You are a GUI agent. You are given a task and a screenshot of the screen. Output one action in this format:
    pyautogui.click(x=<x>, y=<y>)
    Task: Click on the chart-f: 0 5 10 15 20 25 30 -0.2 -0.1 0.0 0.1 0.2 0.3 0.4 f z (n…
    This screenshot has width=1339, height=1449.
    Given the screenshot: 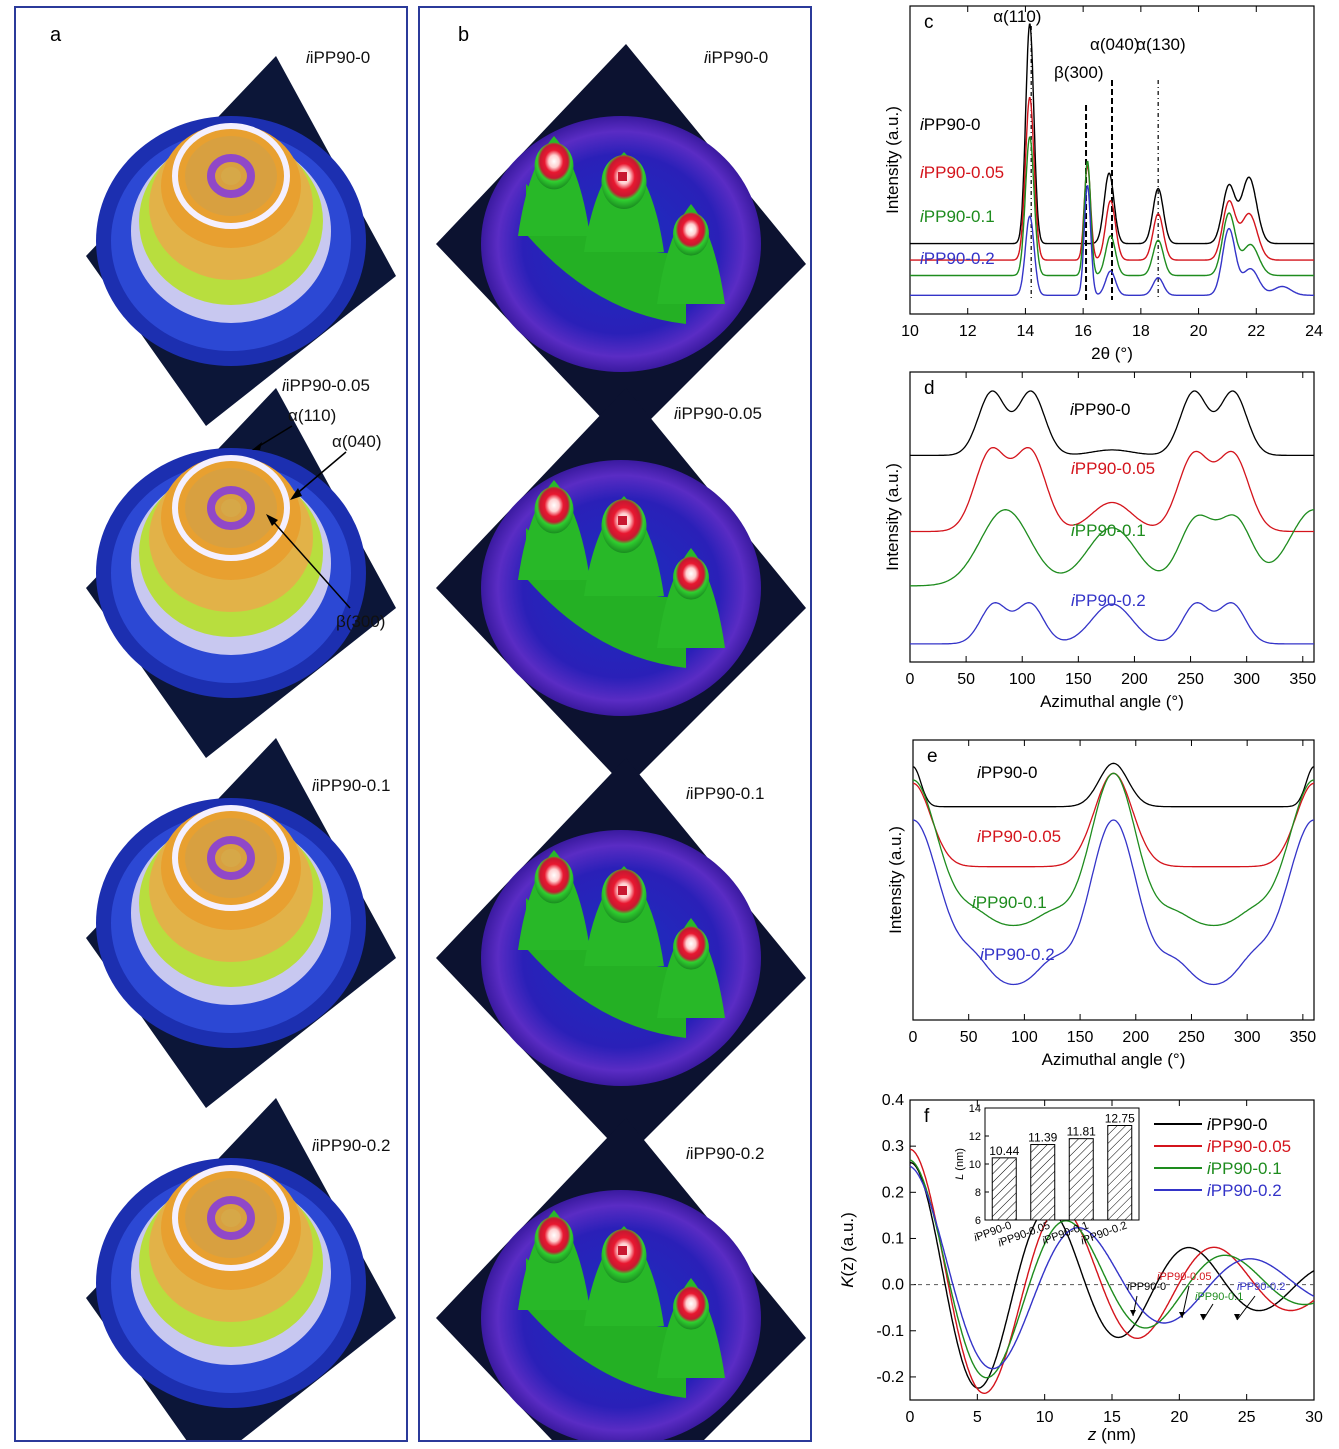 What is the action you would take?
    pyautogui.click(x=1080, y=1268)
    